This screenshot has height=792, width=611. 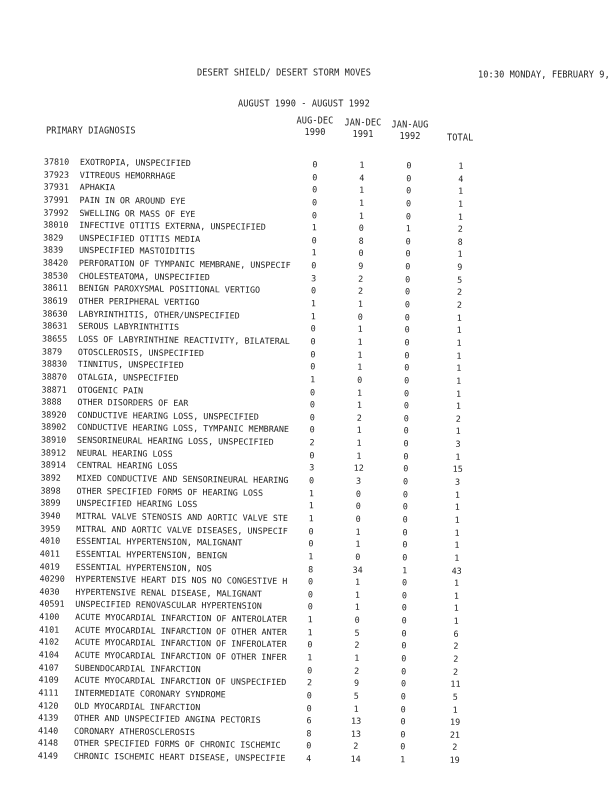 What do you see at coordinates (48, 730) in the screenshot?
I see `diagnosis-code: 4140` at bounding box center [48, 730].